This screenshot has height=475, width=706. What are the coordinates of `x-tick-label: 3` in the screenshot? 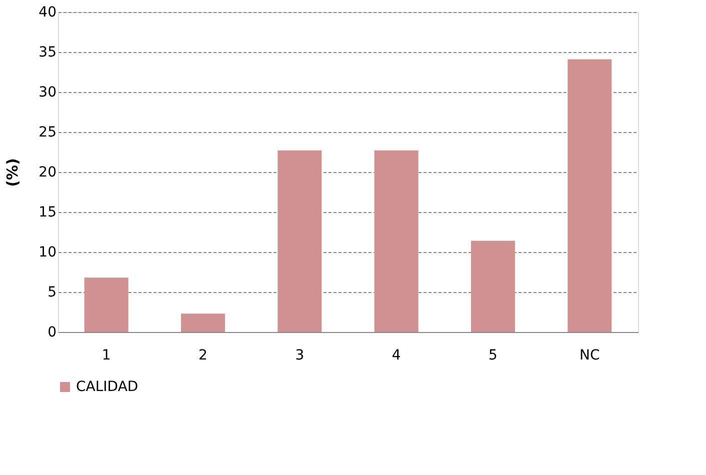 It's located at (299, 356).